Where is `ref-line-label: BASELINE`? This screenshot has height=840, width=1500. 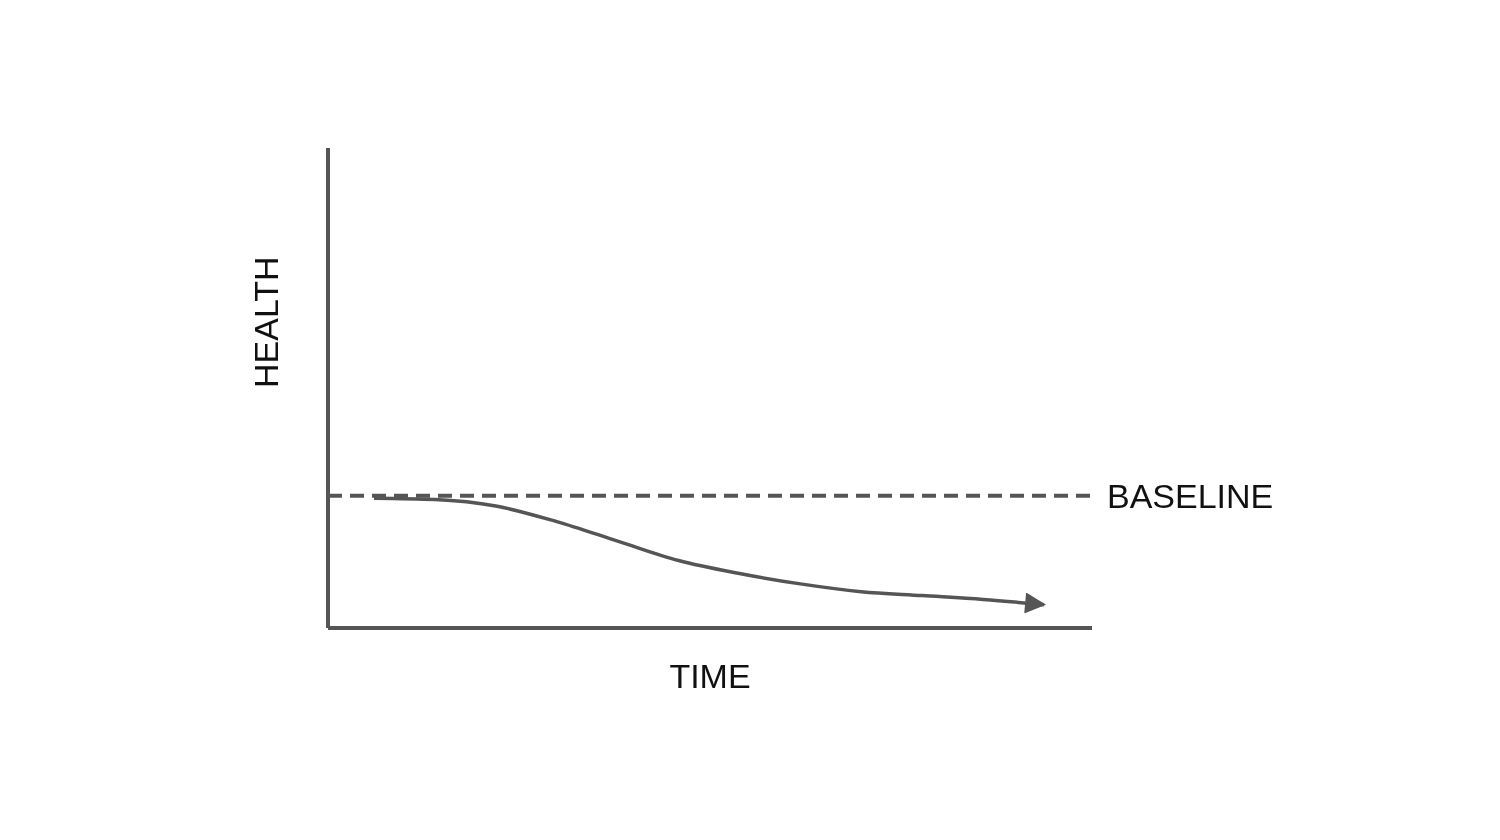
ref-line-label: BASELINE is located at coordinates (1190, 495).